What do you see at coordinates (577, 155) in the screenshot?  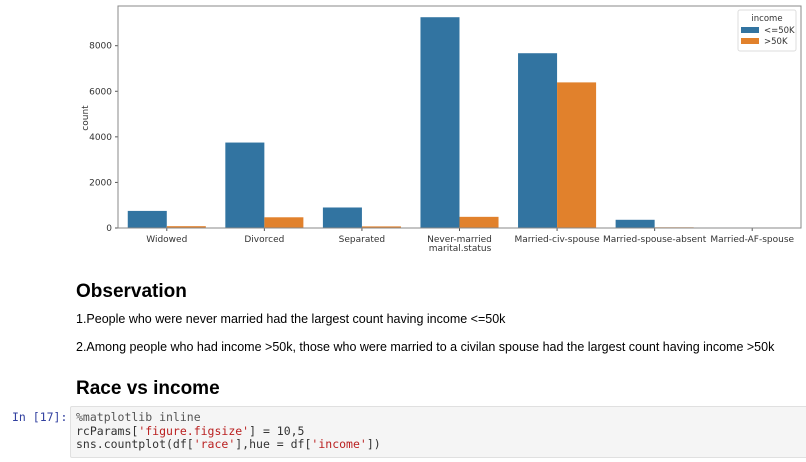 I see `bar-married-civ-spouse-gt50k` at bounding box center [577, 155].